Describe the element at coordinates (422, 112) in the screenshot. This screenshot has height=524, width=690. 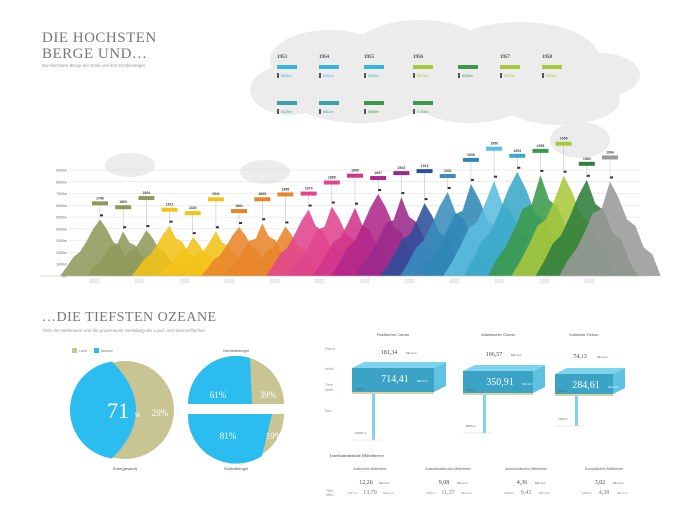
I see `timeline-height: 8163m` at that location.